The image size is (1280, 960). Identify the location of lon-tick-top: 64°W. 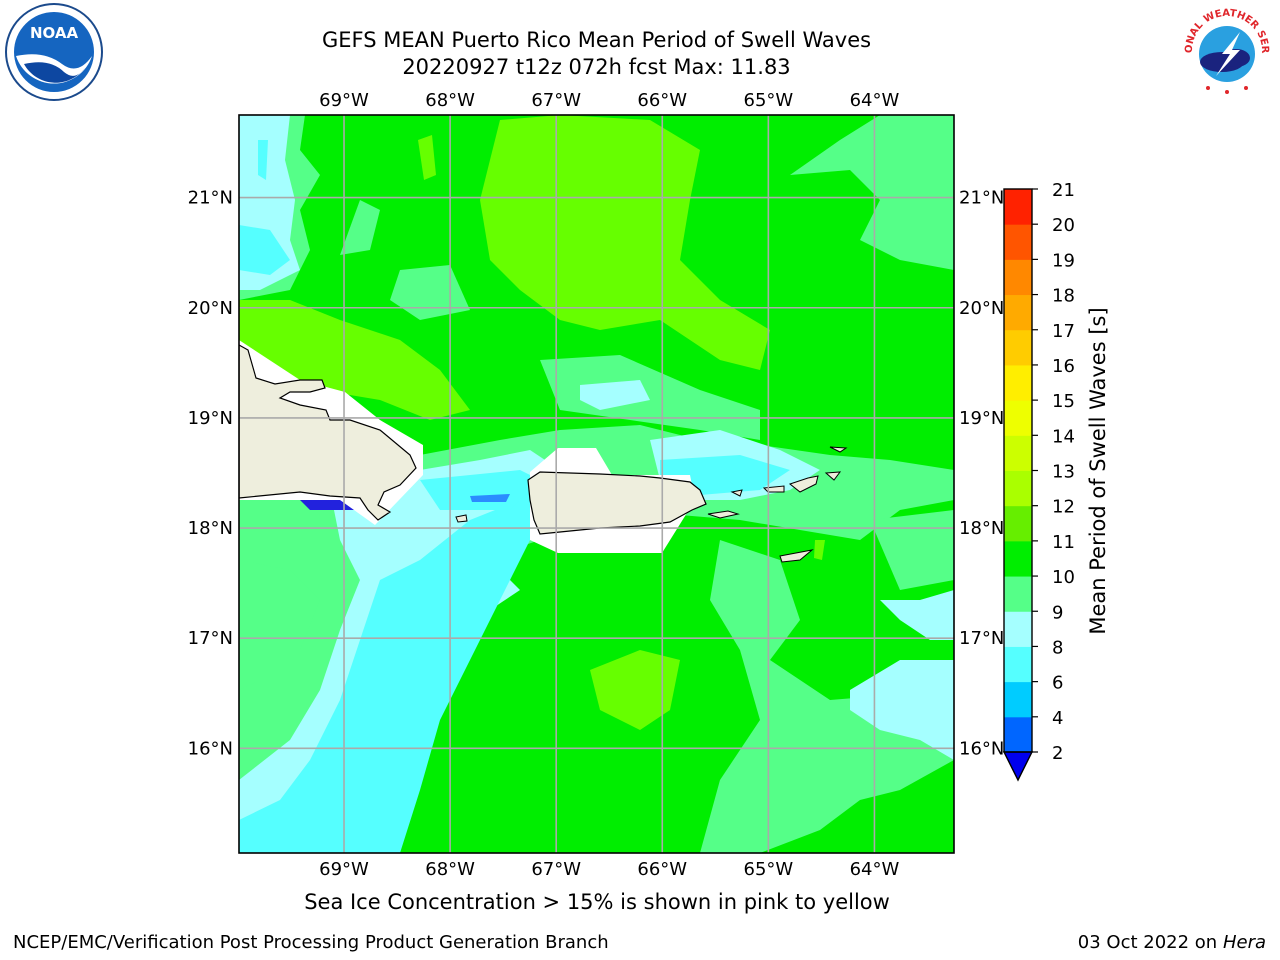
(875, 100).